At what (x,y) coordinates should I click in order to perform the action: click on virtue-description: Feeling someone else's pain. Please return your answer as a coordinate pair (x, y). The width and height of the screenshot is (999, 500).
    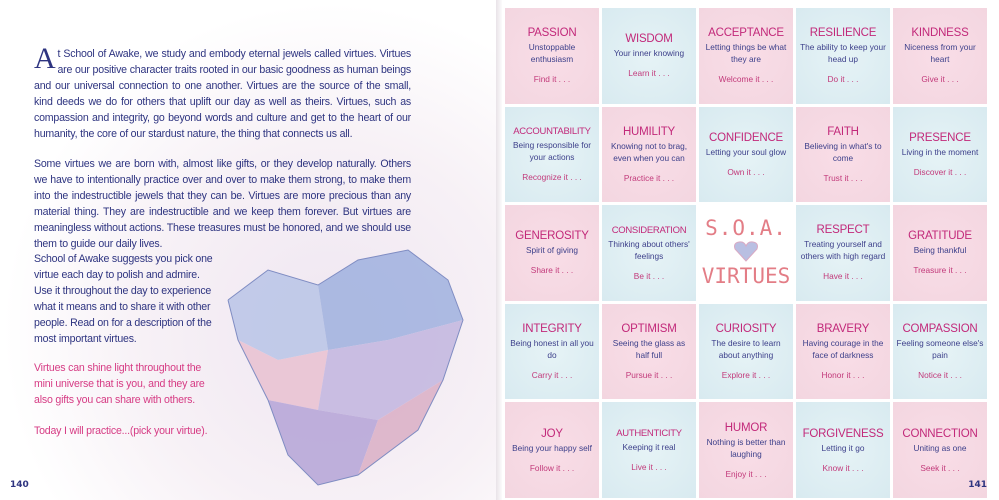
    Looking at the image, I should click on (940, 349).